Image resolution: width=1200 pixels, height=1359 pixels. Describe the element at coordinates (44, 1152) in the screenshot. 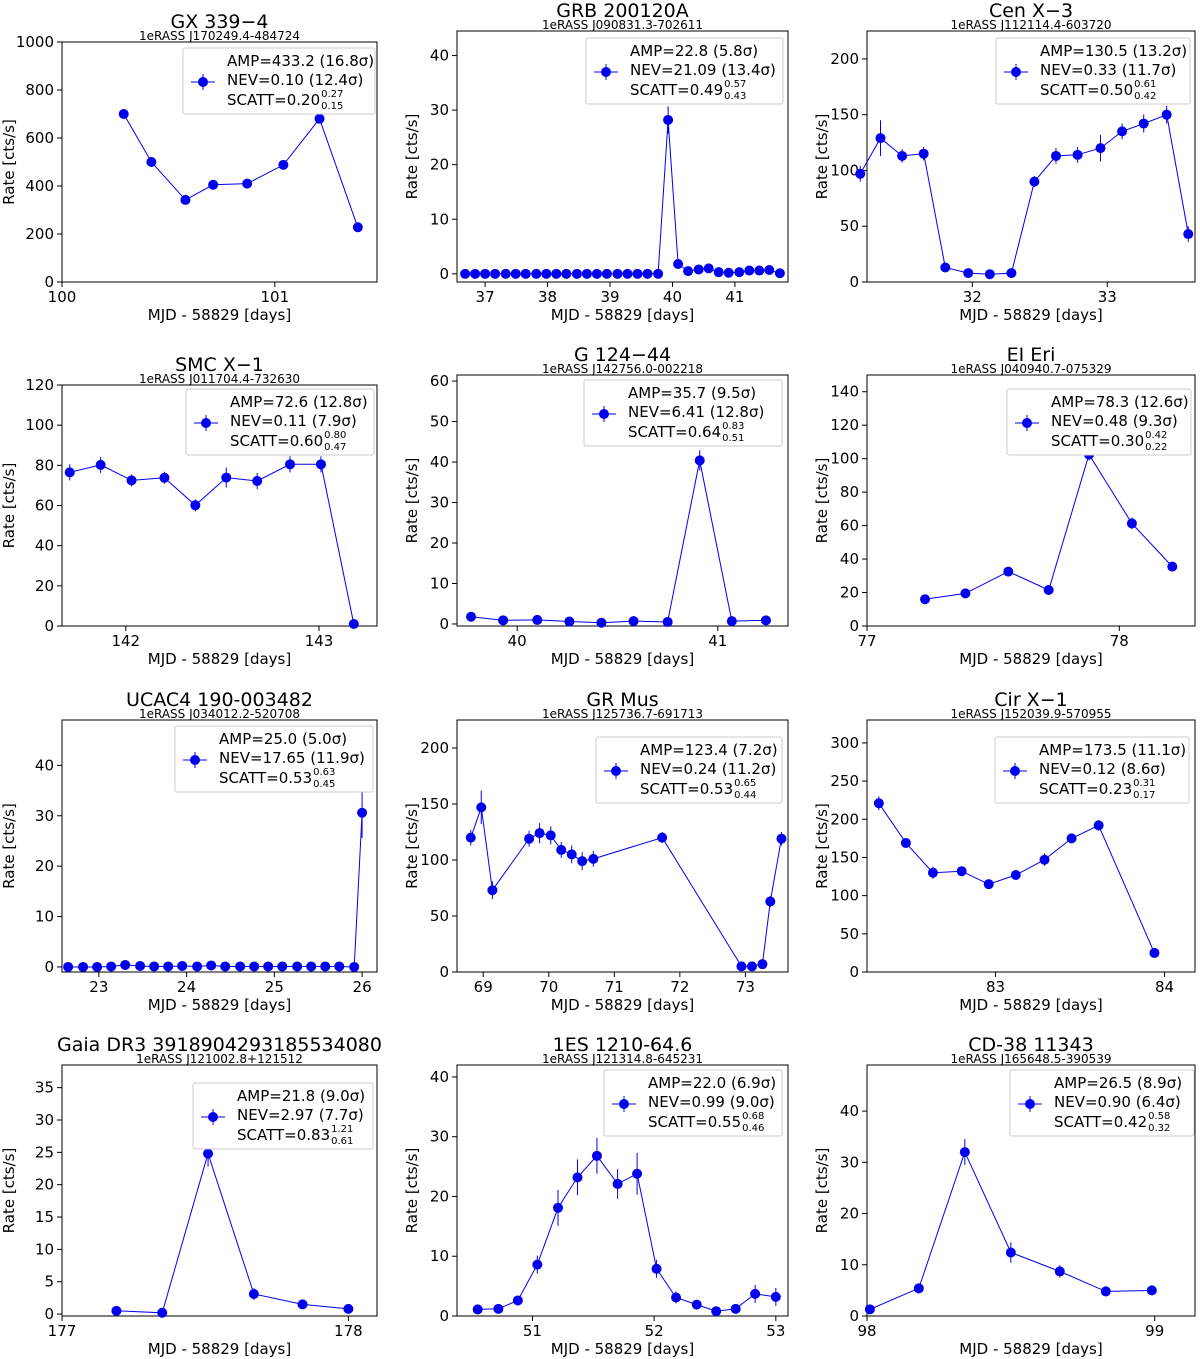

I see `y-tick-label: 25` at that location.